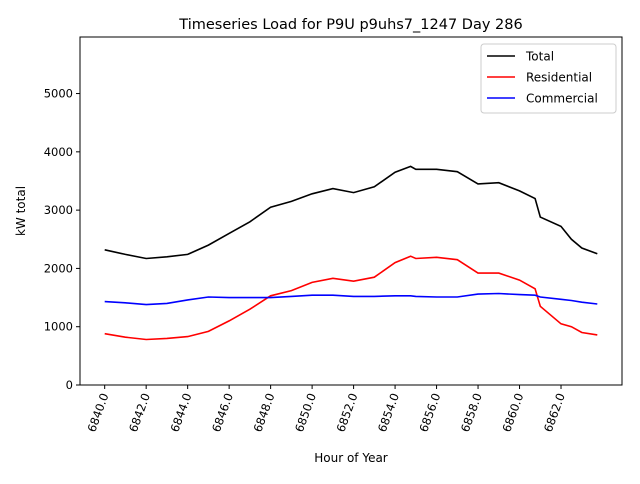  What do you see at coordinates (58, 210) in the screenshot?
I see `y-tick-label: 3000` at bounding box center [58, 210].